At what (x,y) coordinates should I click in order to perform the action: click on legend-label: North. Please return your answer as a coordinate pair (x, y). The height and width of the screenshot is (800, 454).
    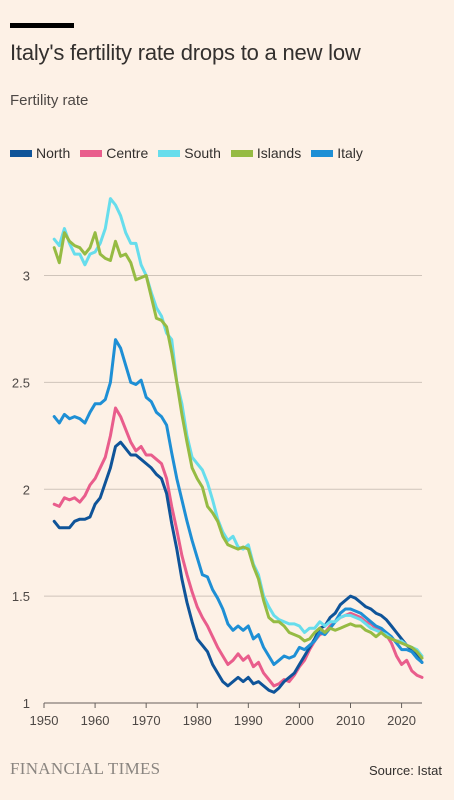
    Looking at the image, I should click on (53, 153).